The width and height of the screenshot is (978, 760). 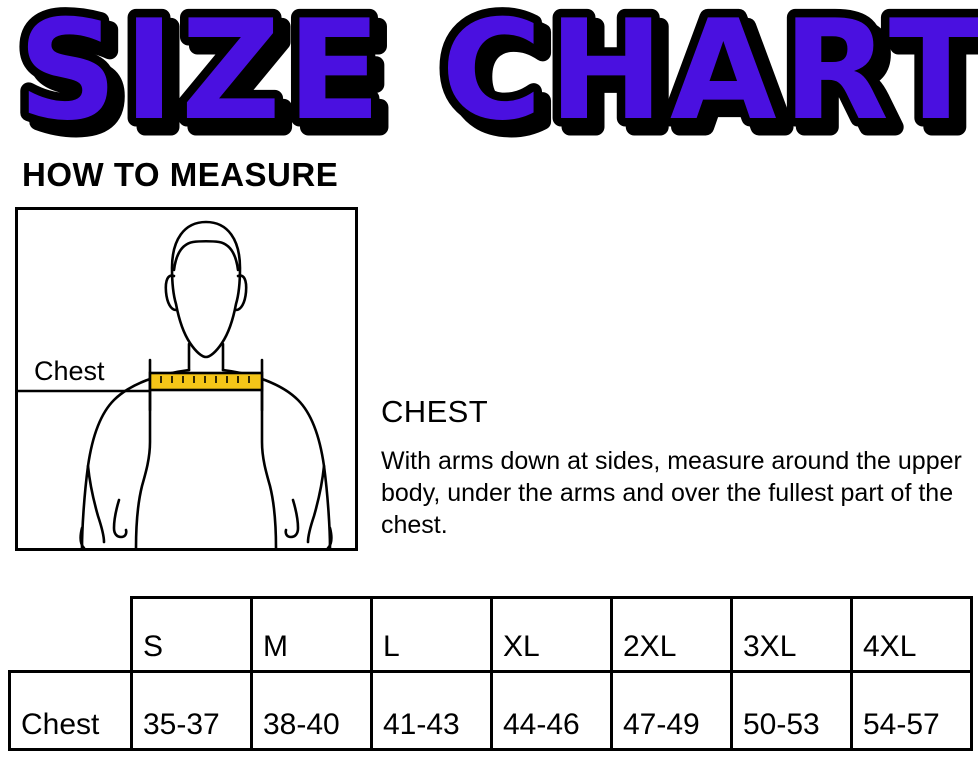 What do you see at coordinates (435, 411) in the screenshot?
I see `description-heading: CHEST` at bounding box center [435, 411].